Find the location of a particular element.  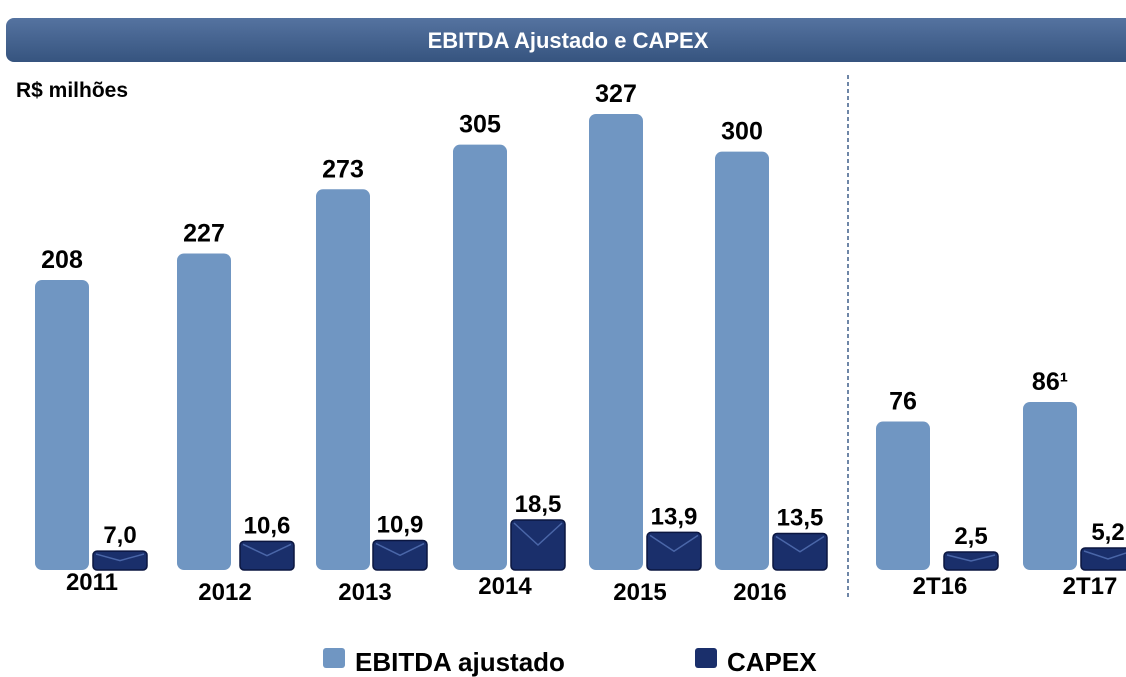

unit-label: R$ milhões is located at coordinates (72, 90).